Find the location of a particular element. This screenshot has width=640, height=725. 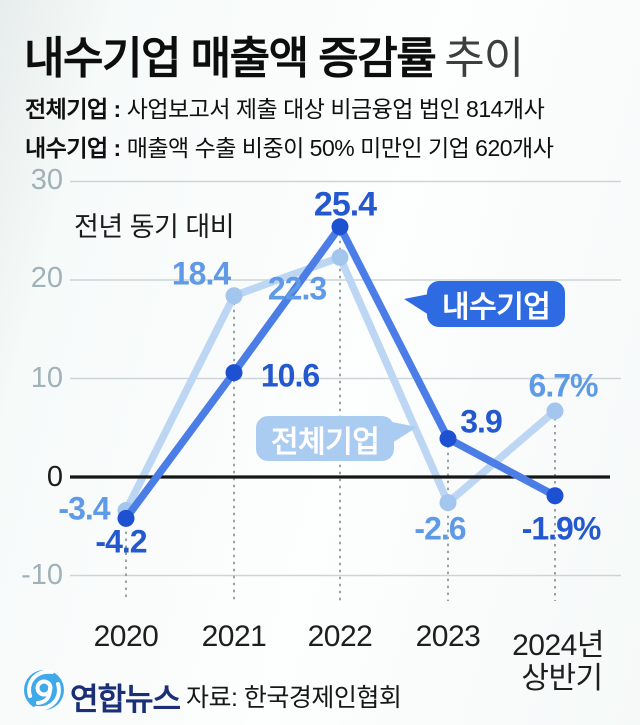

definition-all-companies: 전체기업 : 사업보고서 제출 대상 비금융업 법인 814개사 is located at coordinates (285, 107).